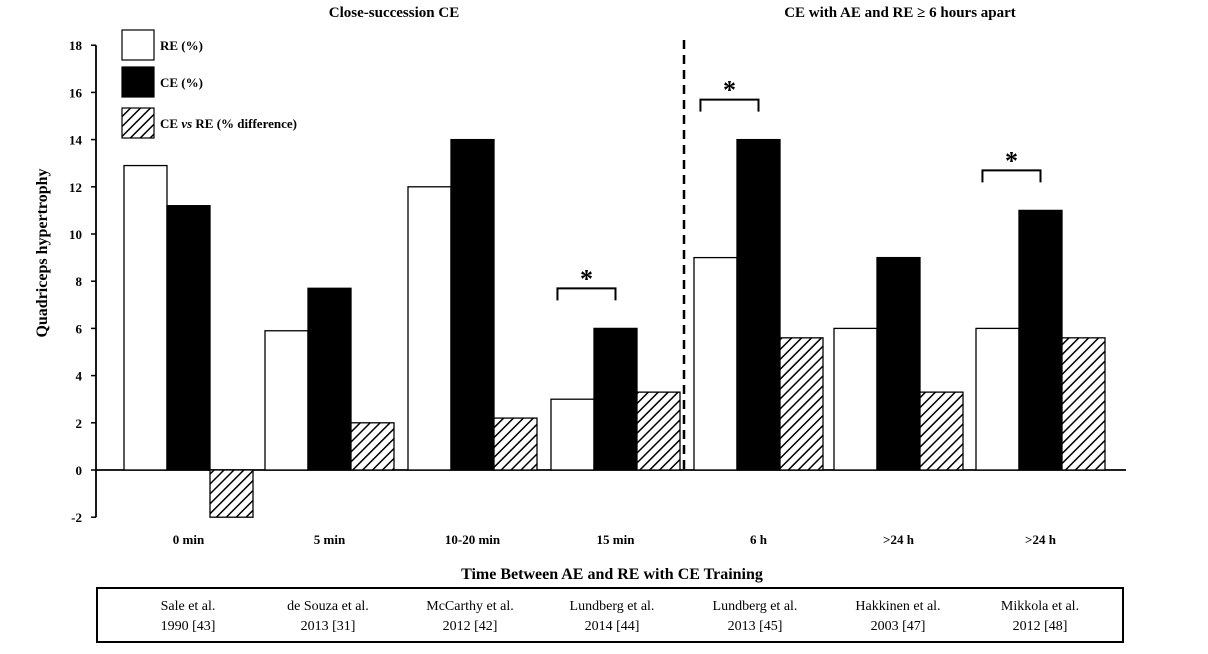  What do you see at coordinates (328, 606) in the screenshot?
I see `study-author: de Souza et al.` at bounding box center [328, 606].